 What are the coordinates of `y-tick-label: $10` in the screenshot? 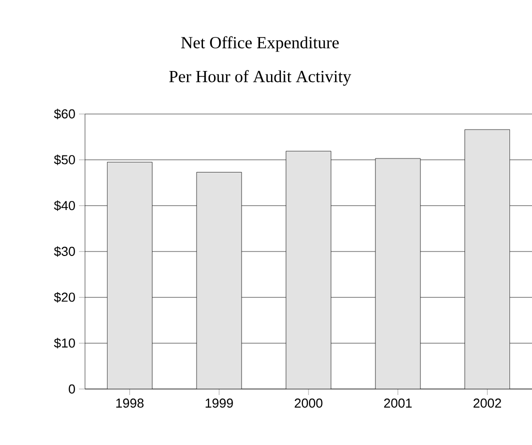 It's located at (64, 343).